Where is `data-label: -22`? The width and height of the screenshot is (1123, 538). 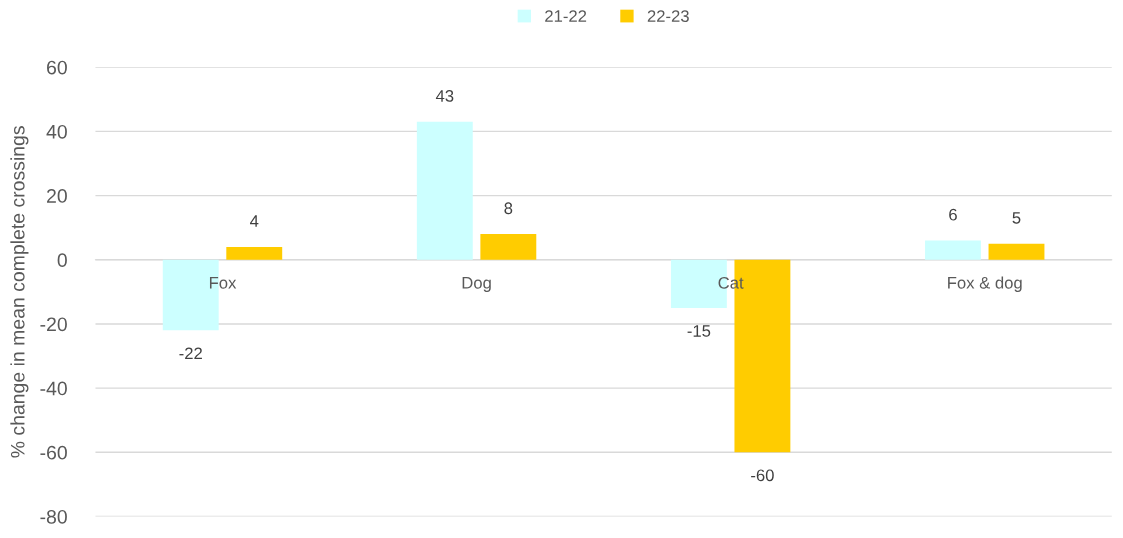 data-label: -22 is located at coordinates (190, 353).